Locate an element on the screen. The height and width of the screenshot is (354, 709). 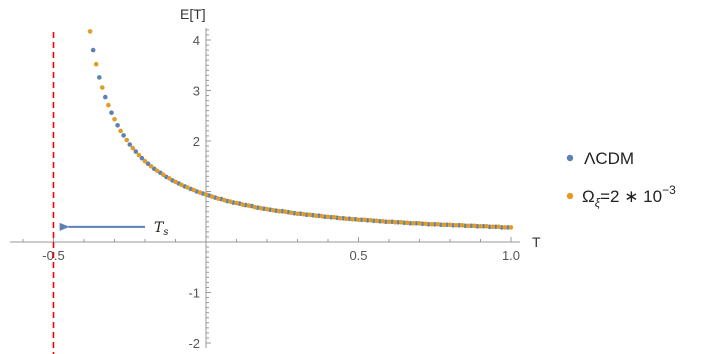
legend-omega-value: =2 ∗ 10 is located at coordinates (631, 196).